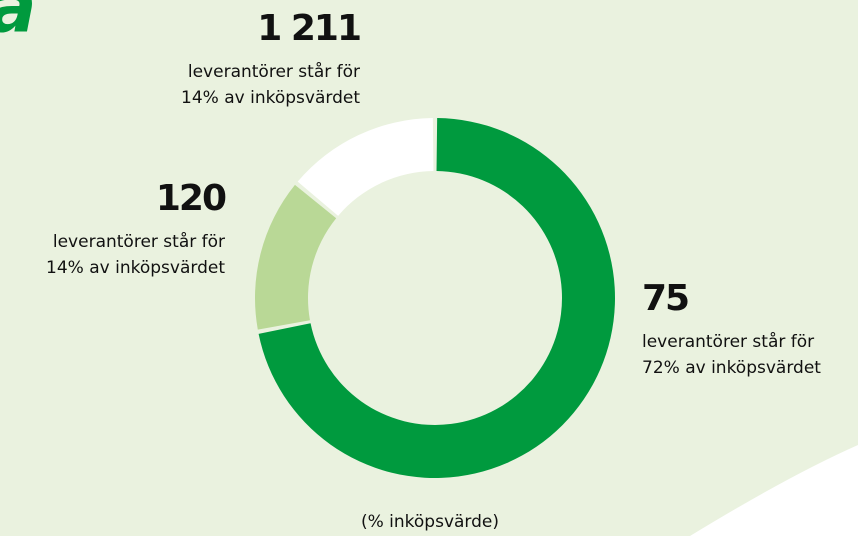  Describe the element at coordinates (731, 368) in the screenshot. I see `segment-label: 72% av inköpsvärdet` at that location.